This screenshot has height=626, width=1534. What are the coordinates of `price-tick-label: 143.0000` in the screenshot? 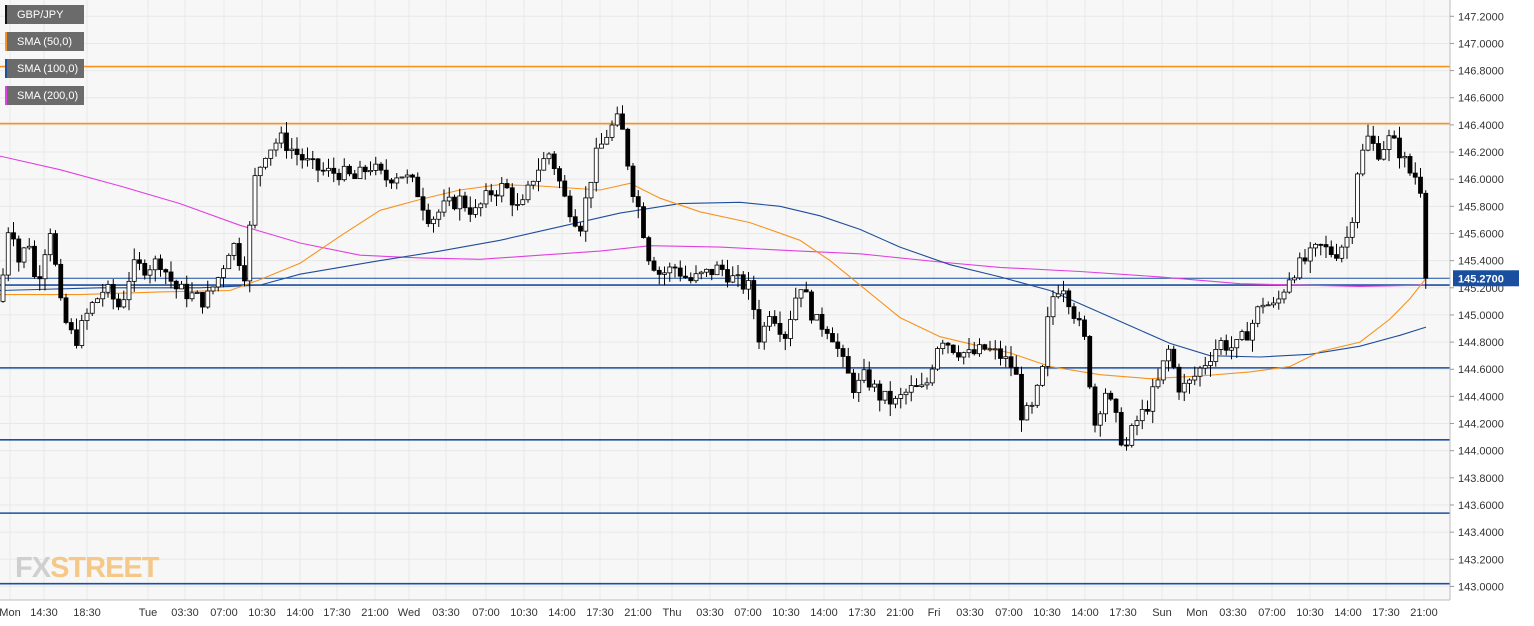 It's located at (1481, 587).